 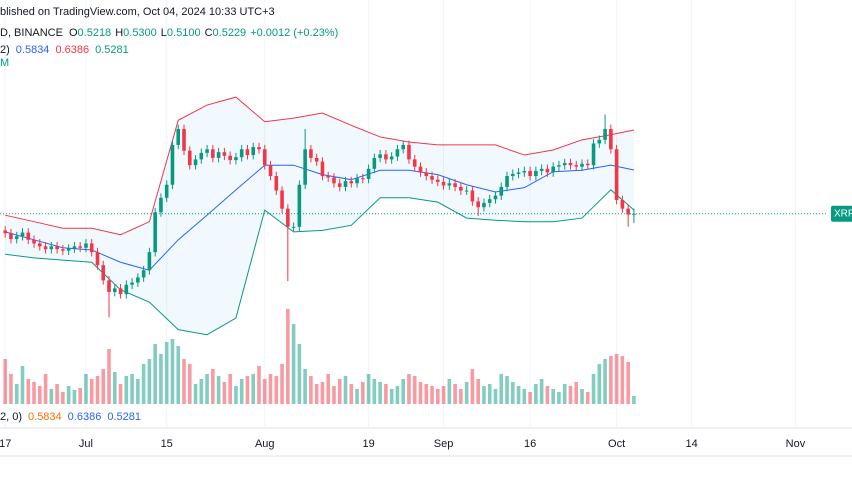 What do you see at coordinates (5, 444) in the screenshot?
I see `x-tick-label: 17` at bounding box center [5, 444].